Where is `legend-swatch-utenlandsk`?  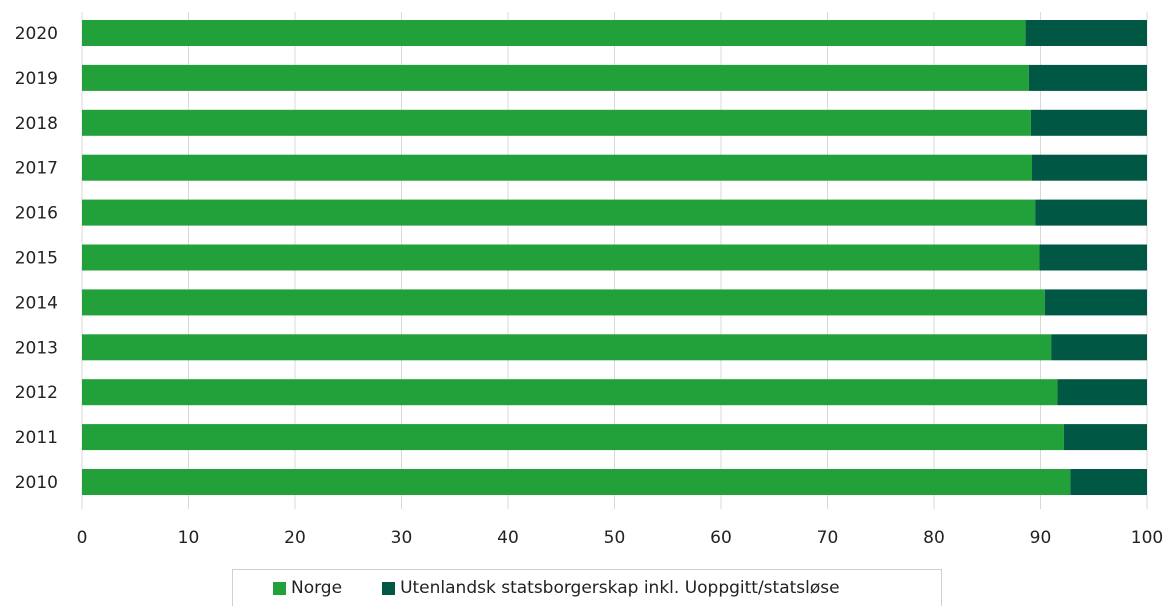
legend-swatch-utenlandsk is located at coordinates (389, 588).